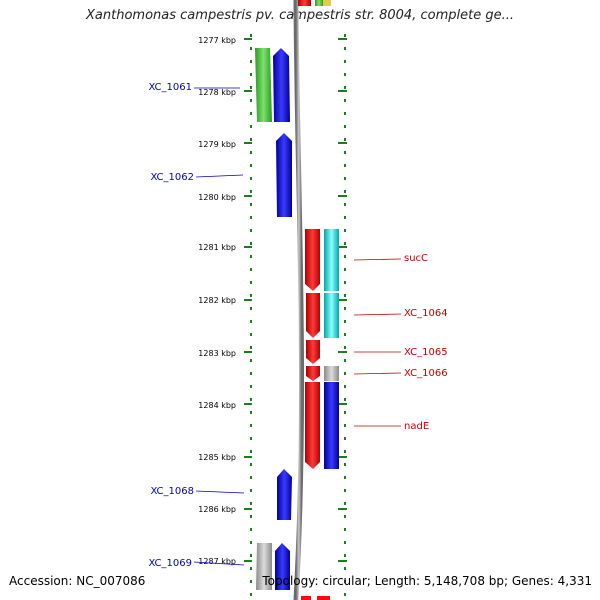  I want to click on gene-label-xc-1069: XC_1069, so click(170, 563).